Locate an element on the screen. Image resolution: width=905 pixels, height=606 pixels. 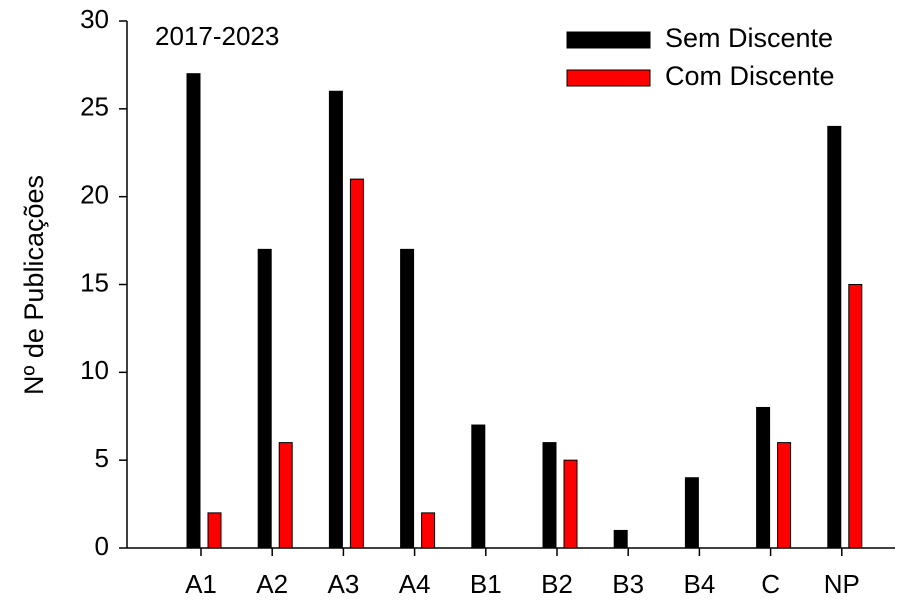
y-tick-label: 15 is located at coordinates (94, 282).